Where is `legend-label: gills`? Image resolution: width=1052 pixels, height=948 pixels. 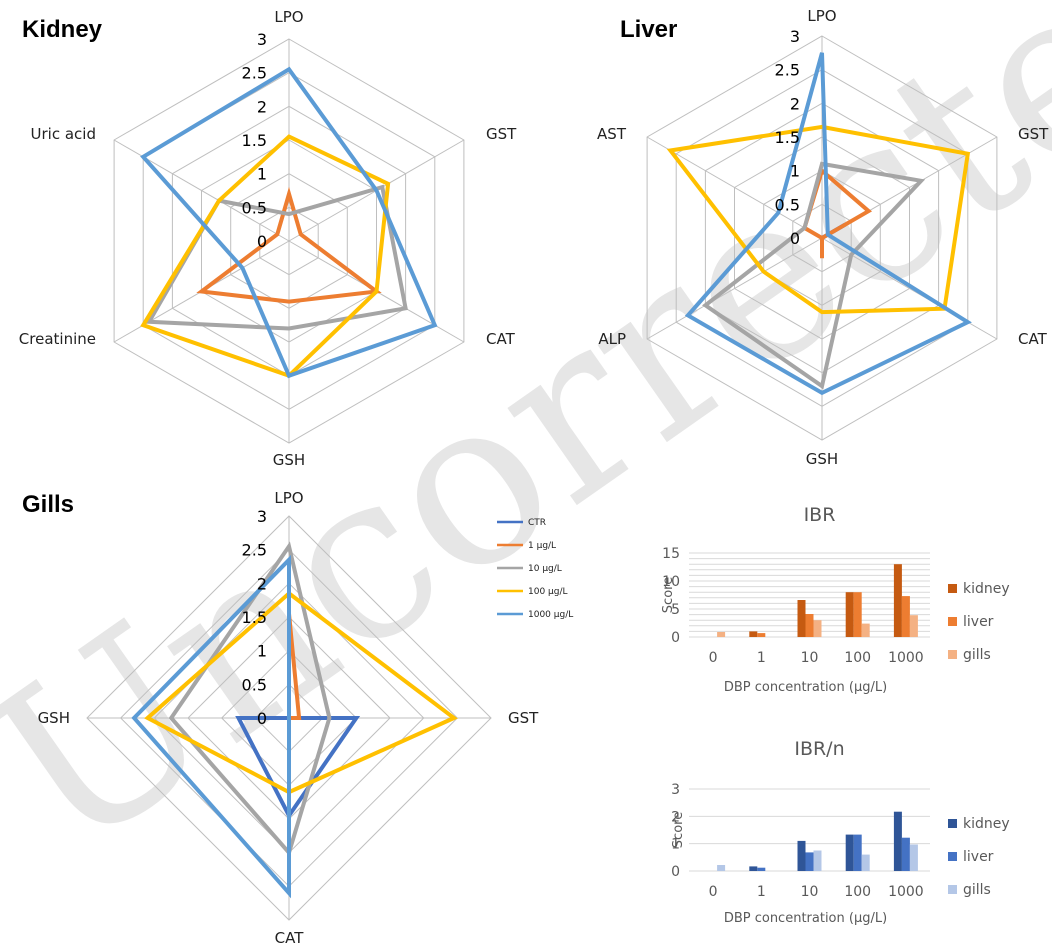
legend-label: gills is located at coordinates (977, 655).